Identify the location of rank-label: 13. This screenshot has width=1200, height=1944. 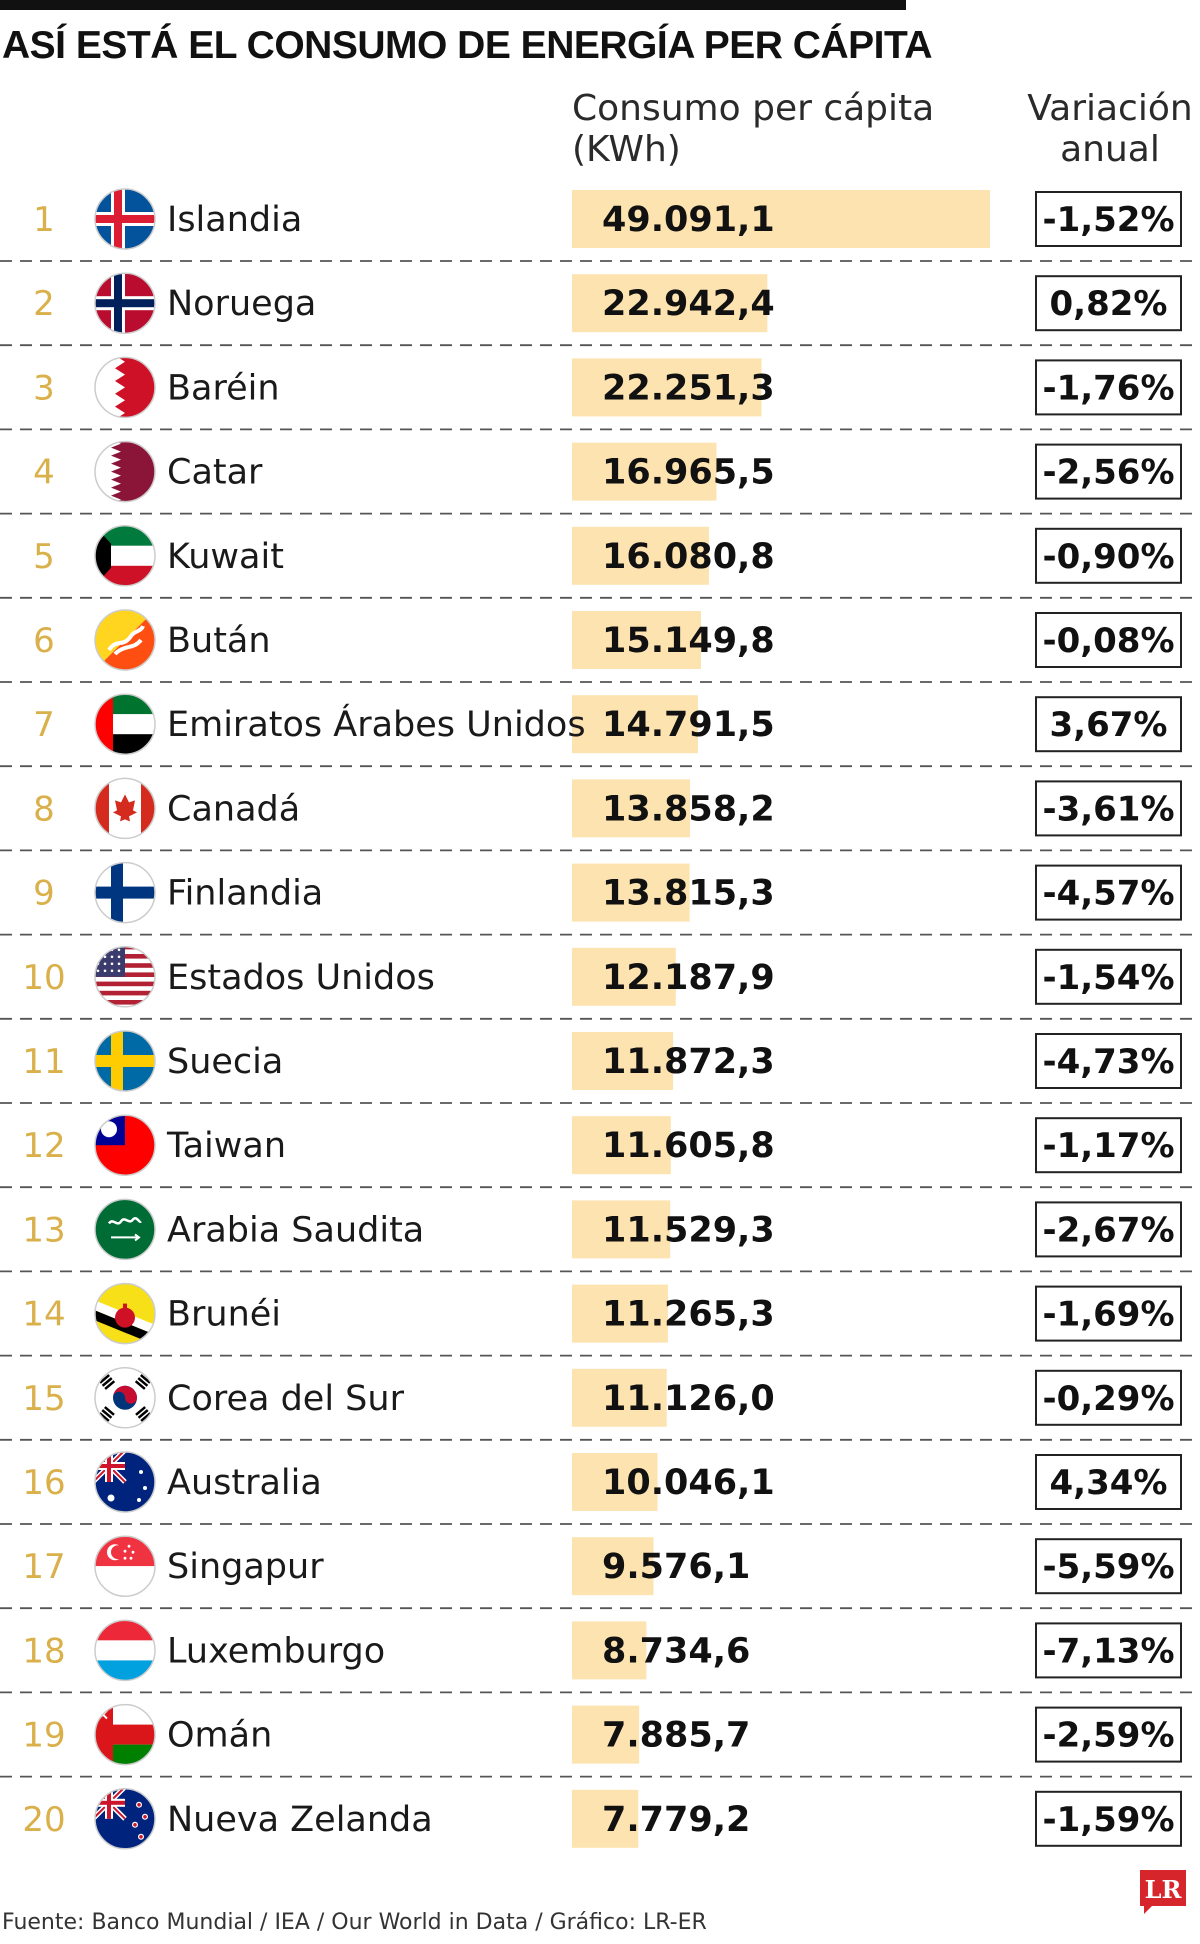
(43, 1230).